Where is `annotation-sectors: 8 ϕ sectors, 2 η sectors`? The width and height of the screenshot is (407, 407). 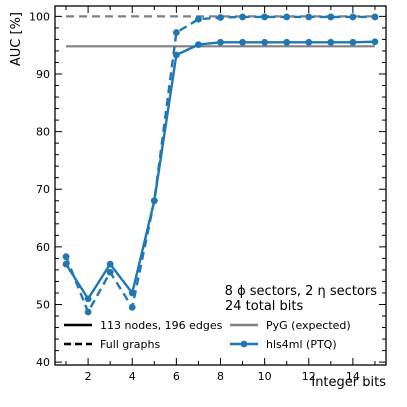
annotation-sectors: 8 ϕ sectors, 2 η sectors is located at coordinates (301, 291).